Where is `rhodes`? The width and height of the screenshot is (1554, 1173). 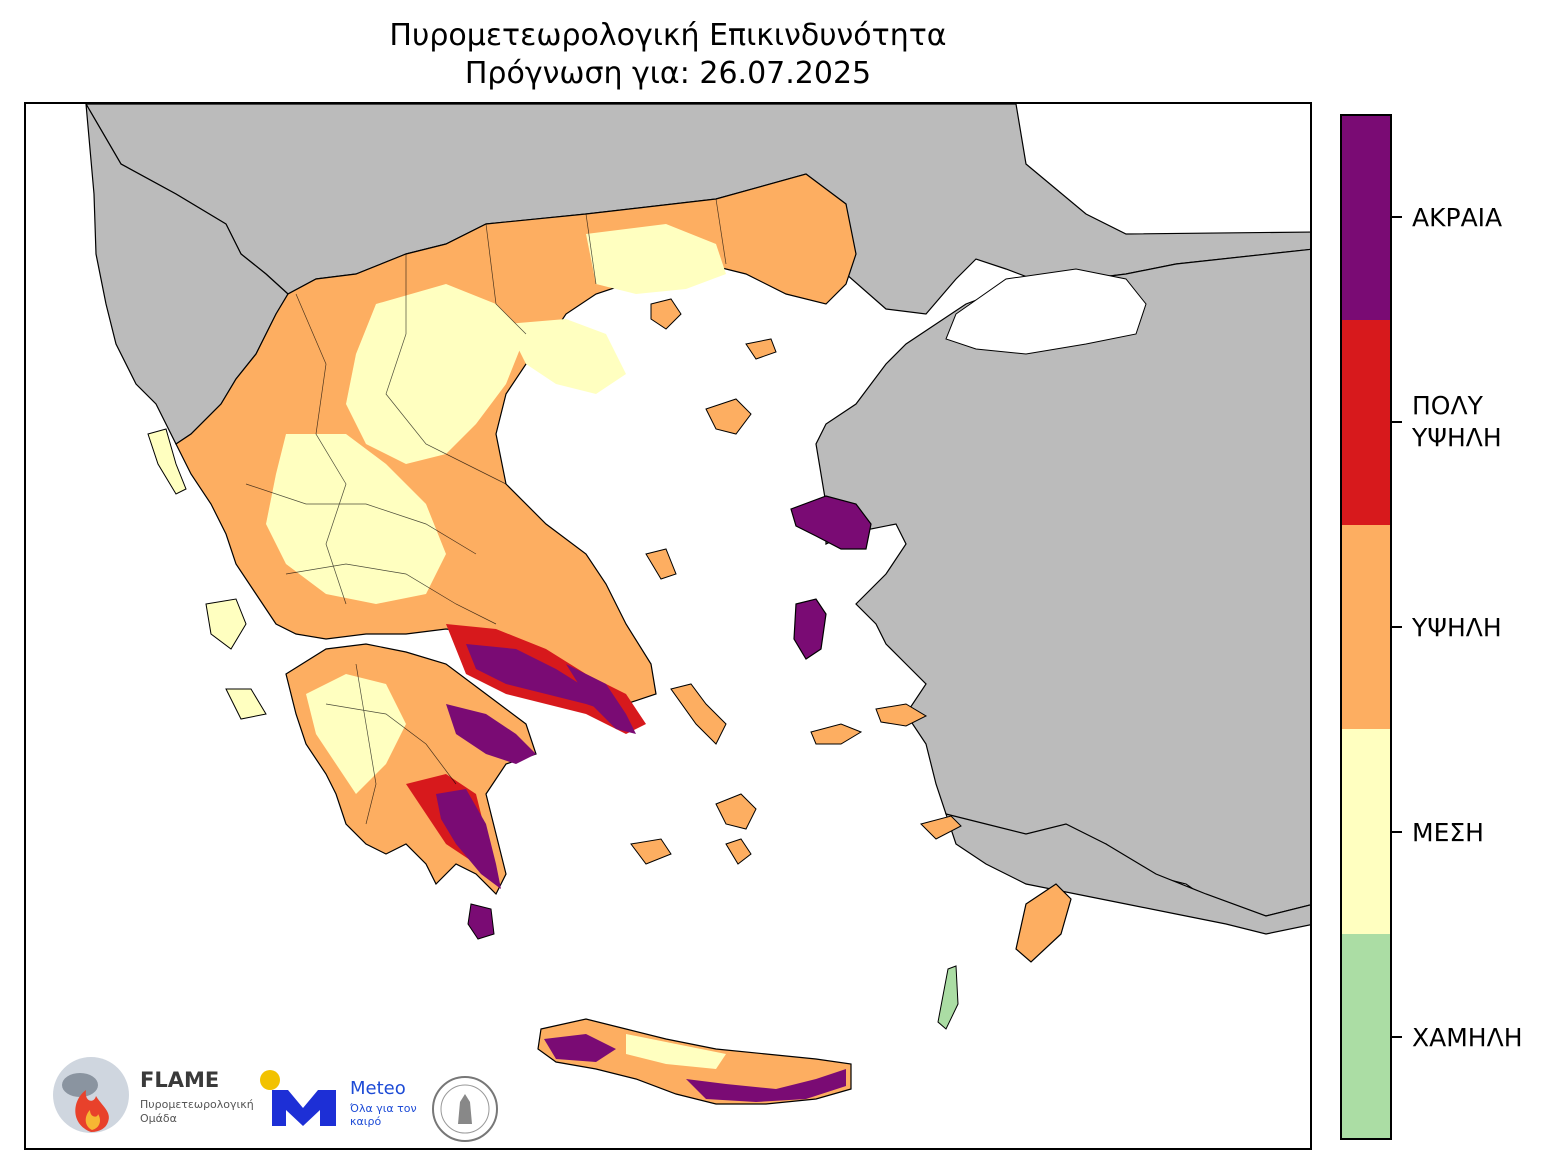
rhodes is located at coordinates (1043, 923).